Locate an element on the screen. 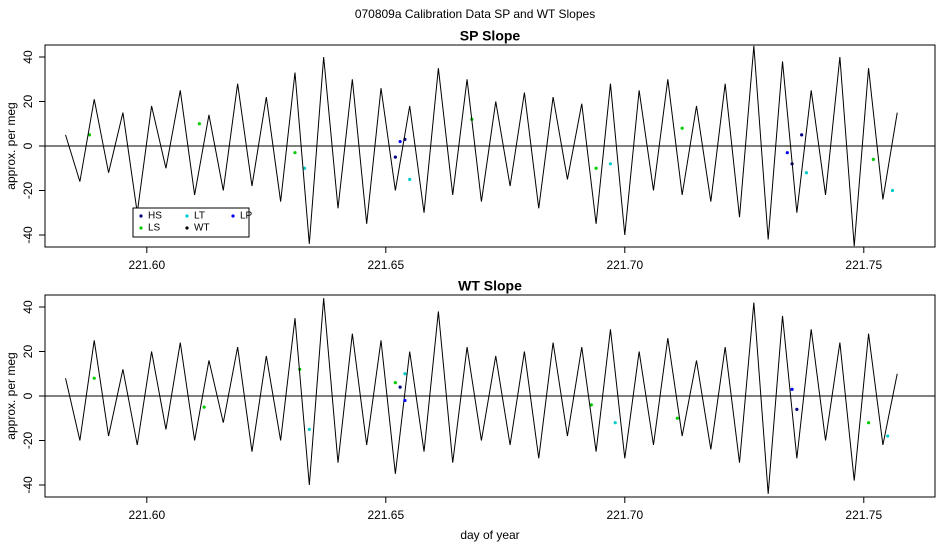 This screenshot has height=550, width=950. panel-title: SP Slope is located at coordinates (490, 36).